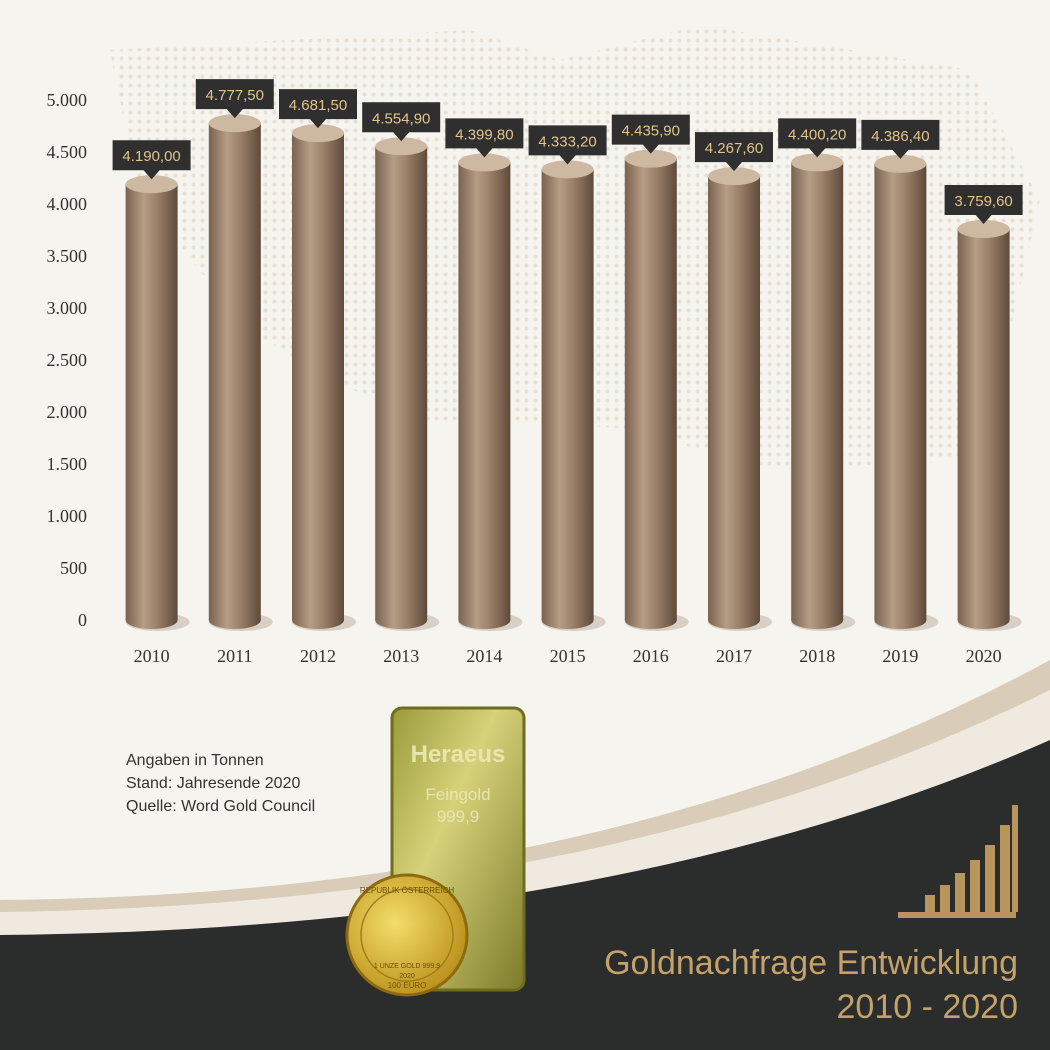 The height and width of the screenshot is (1050, 1050). Describe the element at coordinates (82, 620) in the screenshot. I see `y-tick-label: 0` at that location.